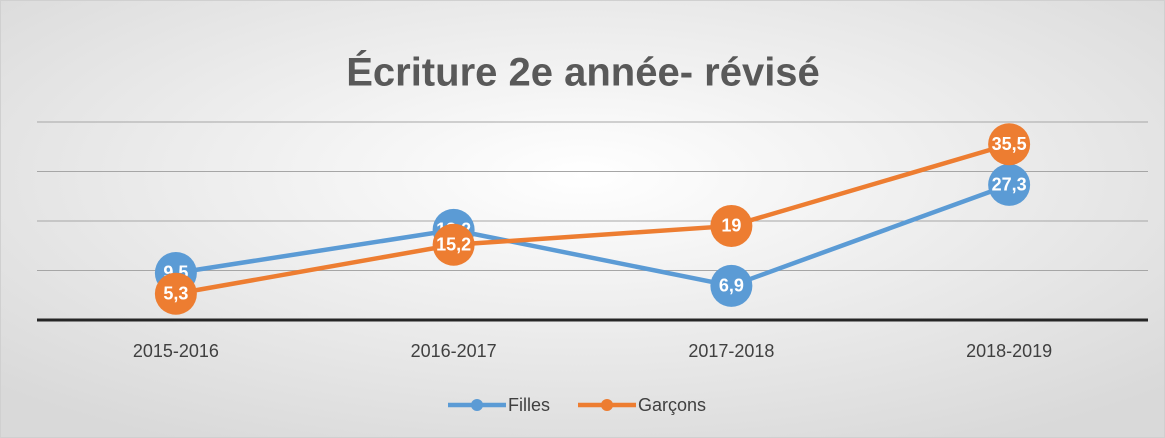 The image size is (1165, 438). What do you see at coordinates (454, 351) in the screenshot?
I see `x-tick-label: 2016-2017` at bounding box center [454, 351].